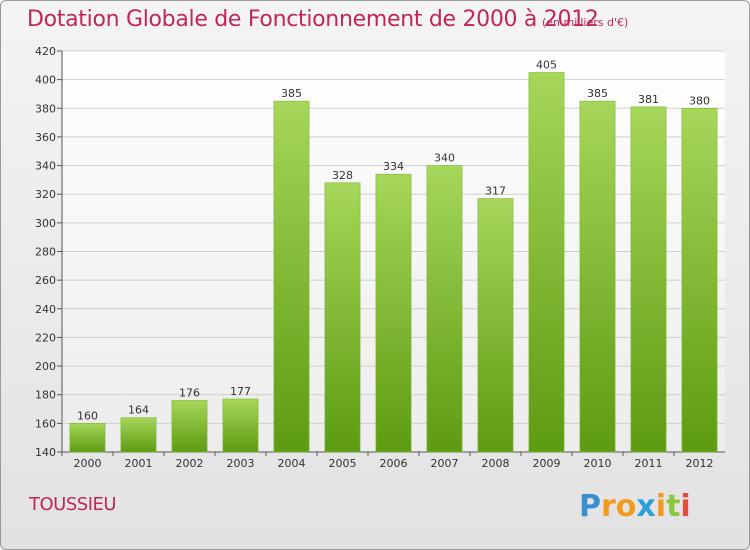 The width and height of the screenshot is (750, 550). Describe the element at coordinates (240, 391) in the screenshot. I see `value-label-2003: 177` at that location.